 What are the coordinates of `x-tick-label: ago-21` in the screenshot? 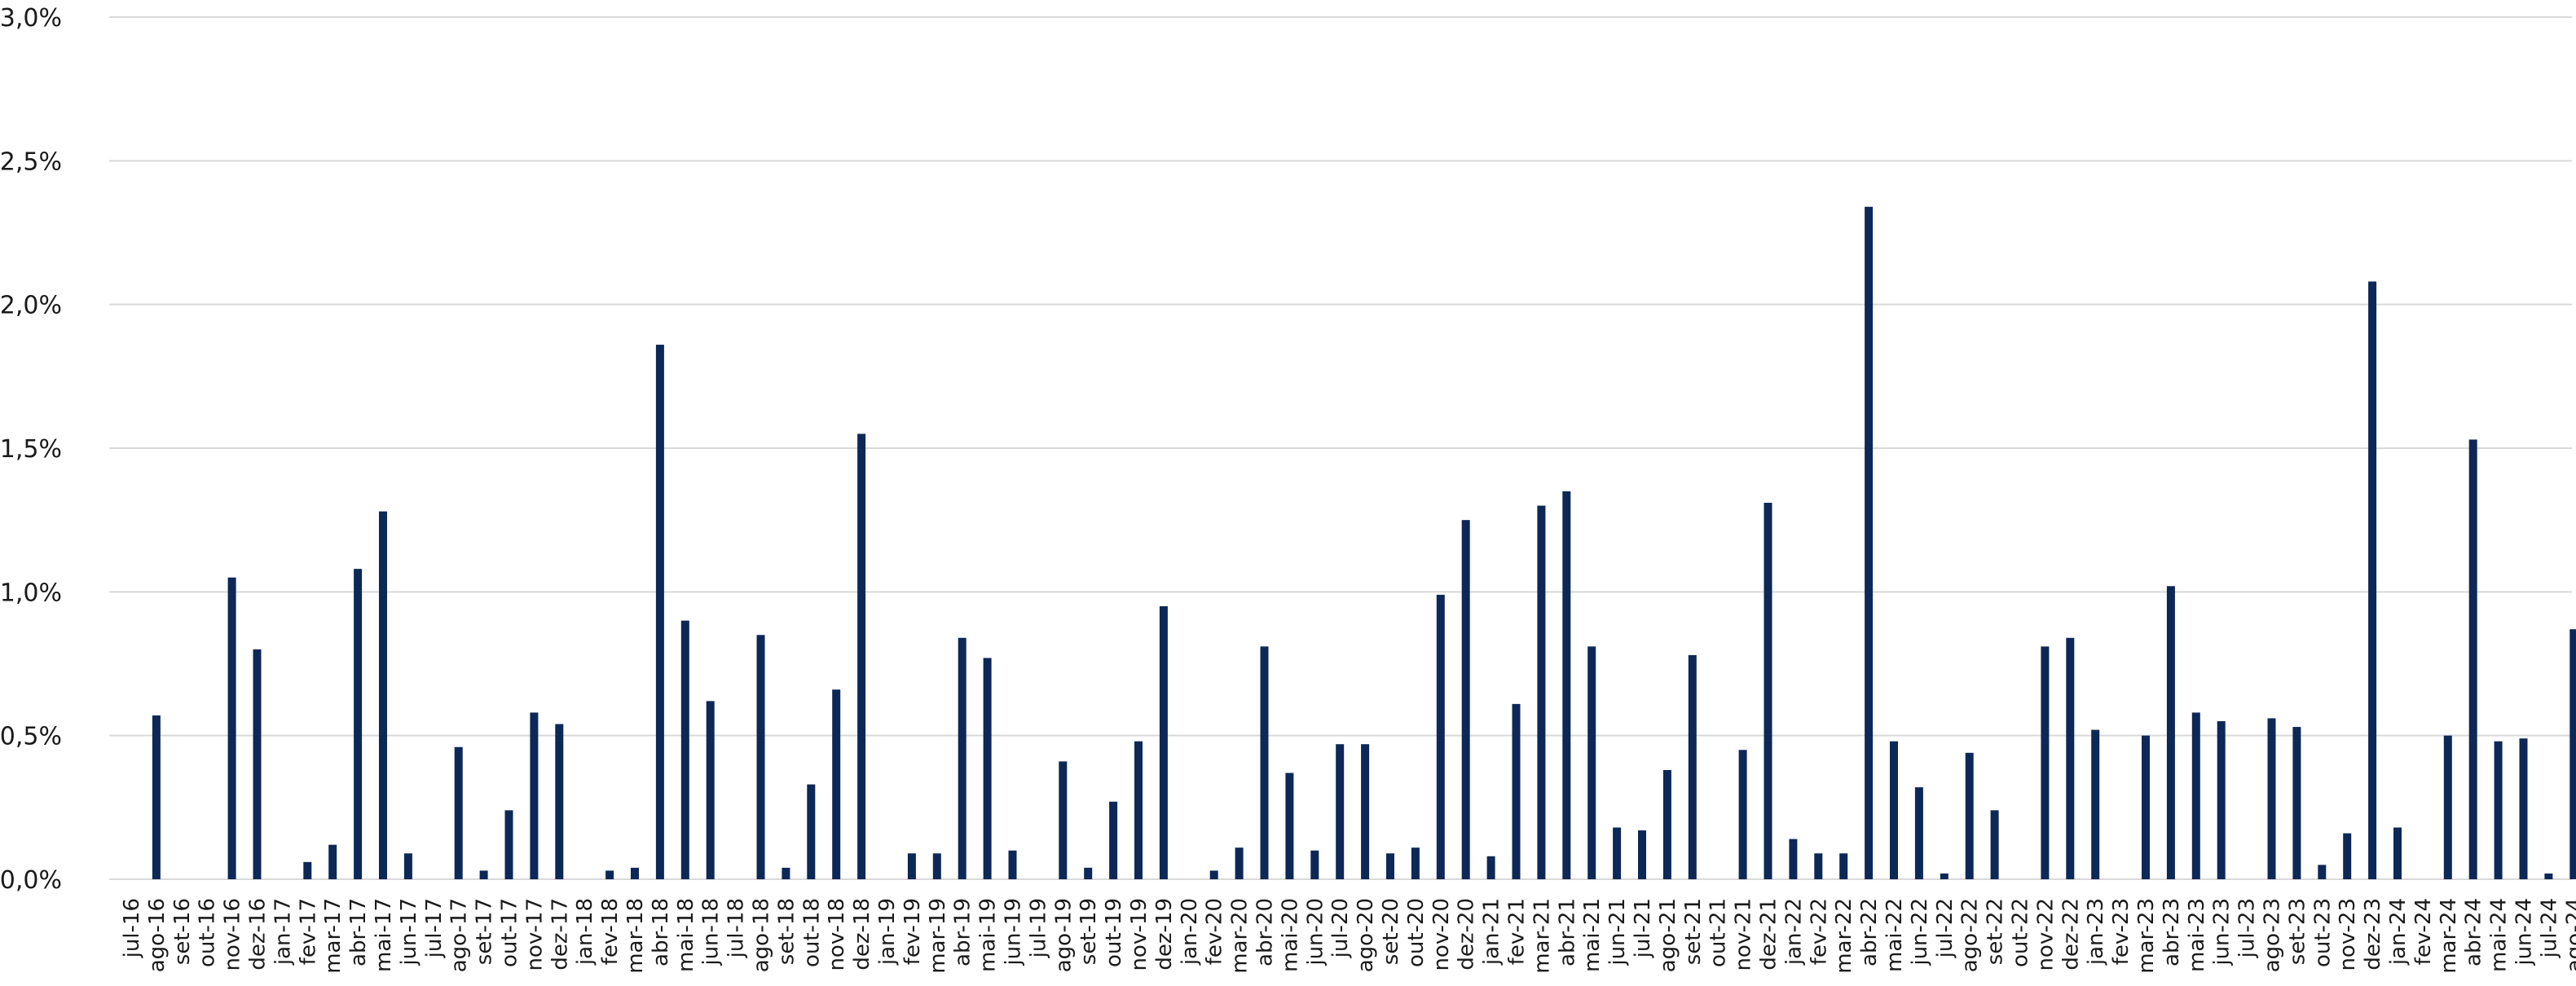 It's located at (1668, 935).